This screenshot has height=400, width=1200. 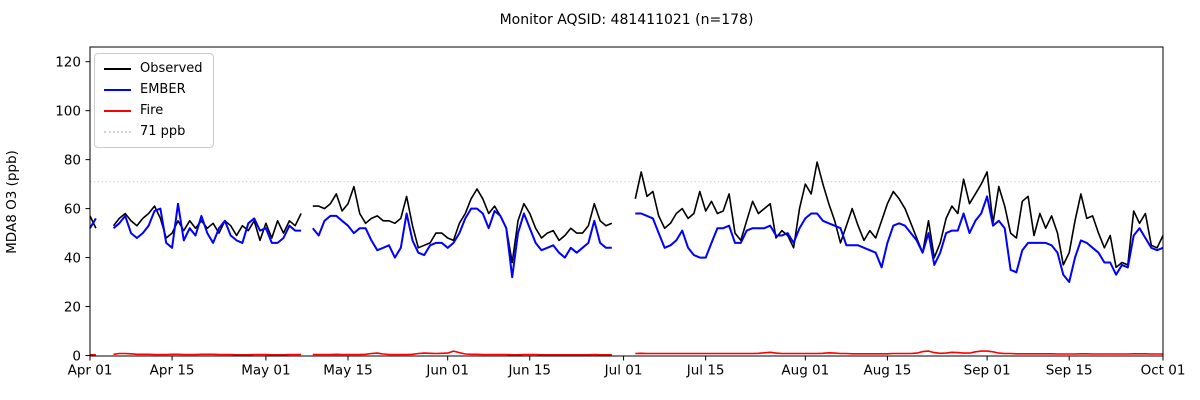 What do you see at coordinates (68, 62) in the screenshot?
I see `y-tick-label: 120` at bounding box center [68, 62].